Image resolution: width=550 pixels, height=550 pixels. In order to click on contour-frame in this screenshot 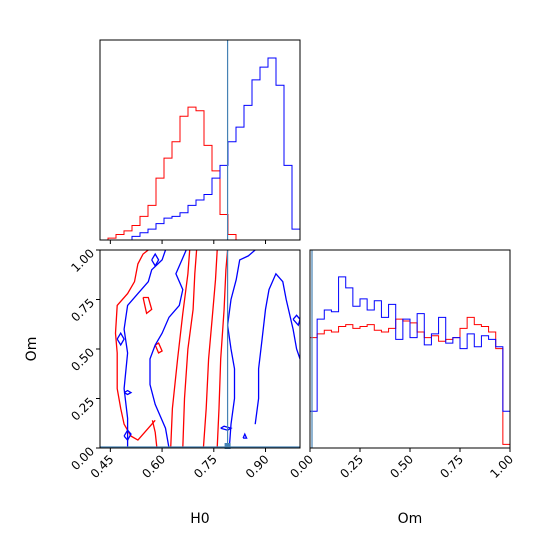, I will do `click(200, 349)`.